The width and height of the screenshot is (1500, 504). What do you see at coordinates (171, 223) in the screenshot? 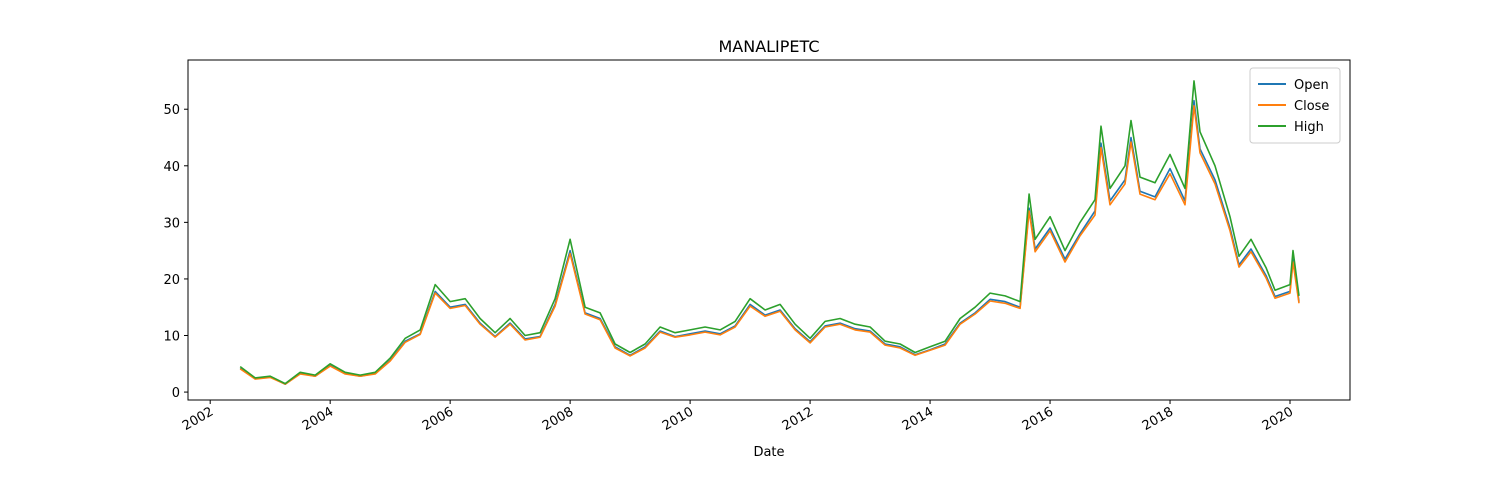
I see `y-tick-label: 30` at bounding box center [171, 223].